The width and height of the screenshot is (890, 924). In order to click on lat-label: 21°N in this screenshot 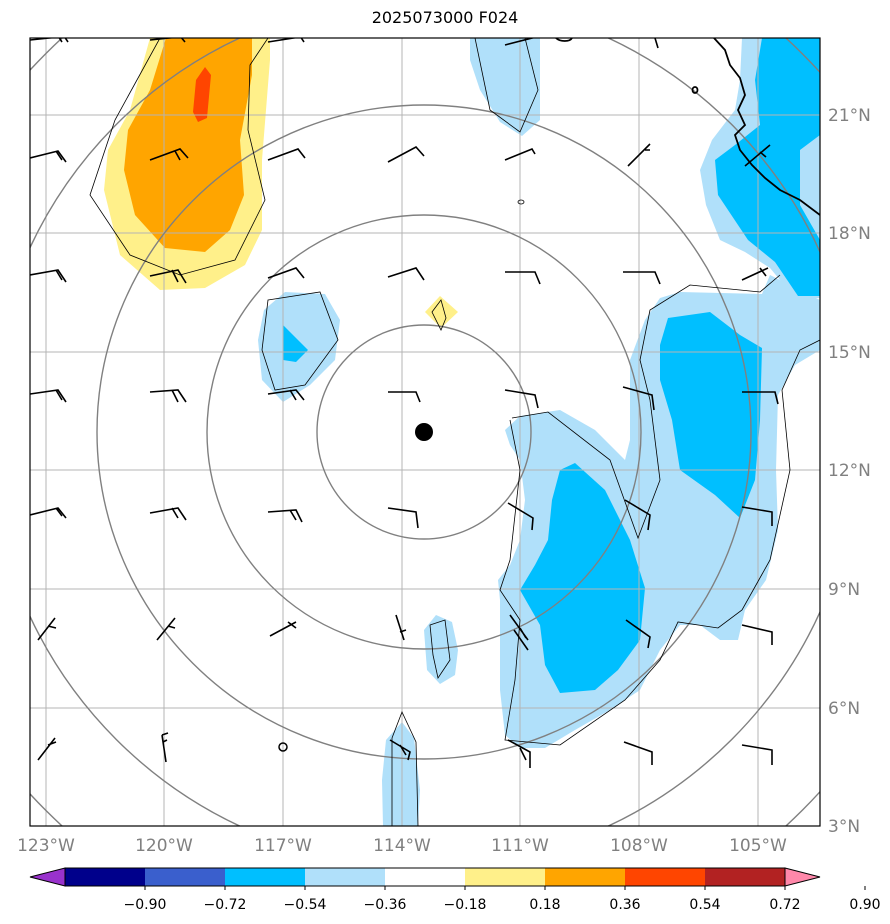, I will do `click(849, 116)`.